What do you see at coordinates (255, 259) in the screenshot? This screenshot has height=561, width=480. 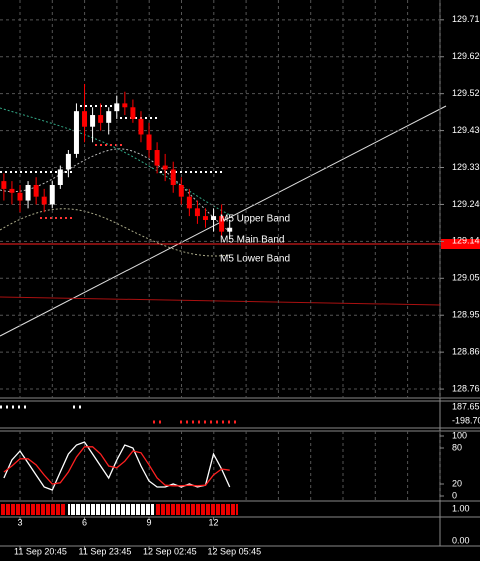 I see `band-label: M5 Lower Band` at bounding box center [255, 259].